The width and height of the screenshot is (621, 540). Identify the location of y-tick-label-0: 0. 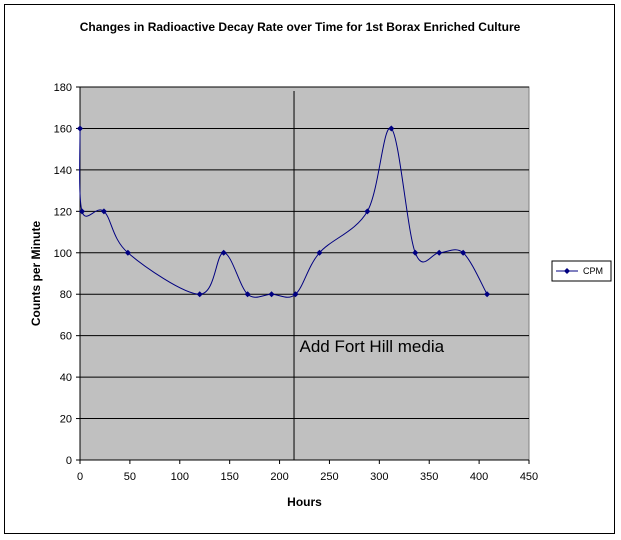
(69, 461).